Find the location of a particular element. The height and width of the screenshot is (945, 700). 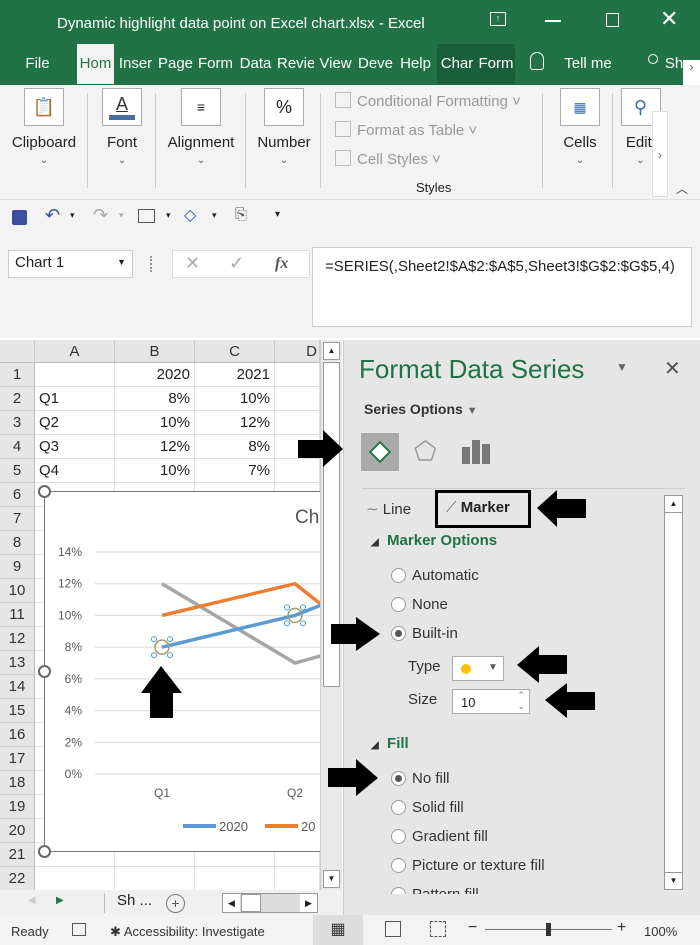

solid-fill-radio is located at coordinates (398, 807).